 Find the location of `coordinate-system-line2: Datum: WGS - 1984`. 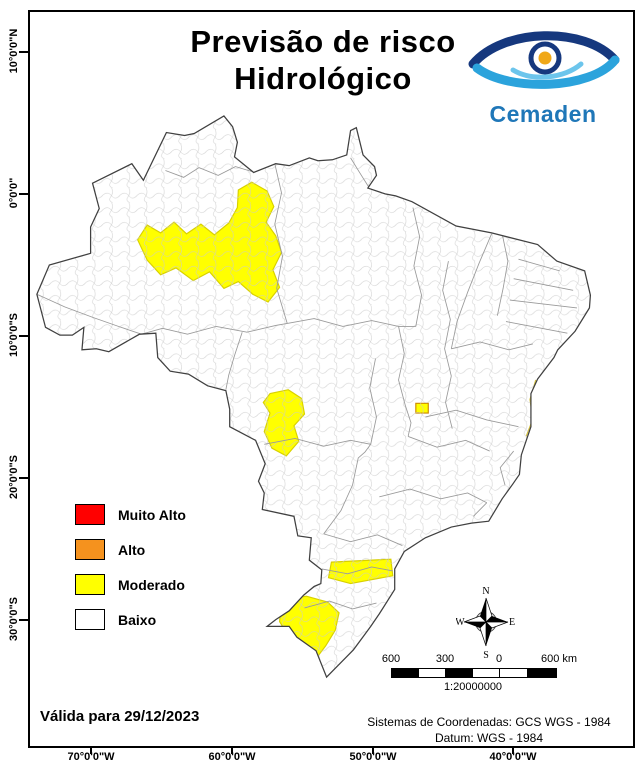

coordinate-system-line2: Datum: WGS - 1984 is located at coordinates (489, 738).